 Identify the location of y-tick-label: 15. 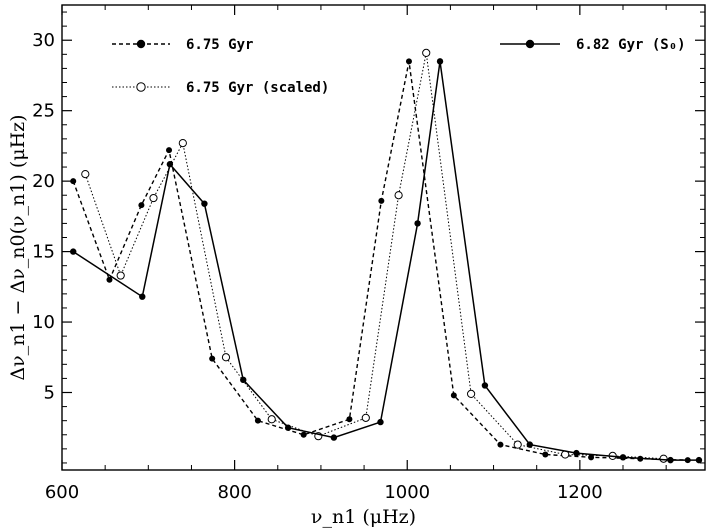
(43, 252).